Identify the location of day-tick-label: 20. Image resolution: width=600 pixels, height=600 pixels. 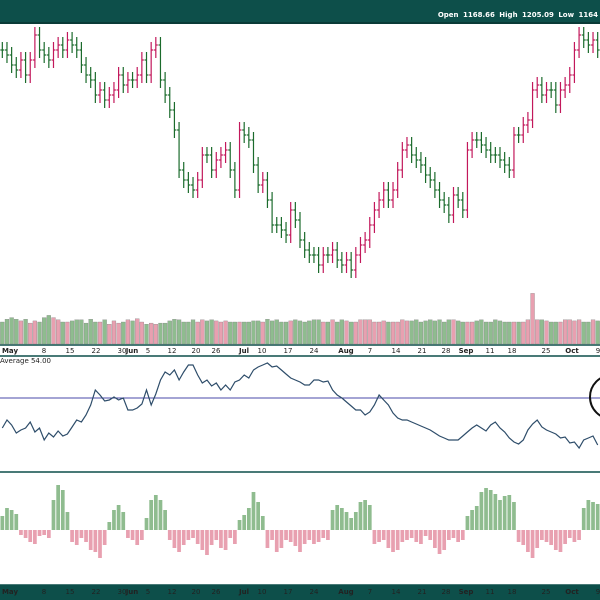
(196, 592).